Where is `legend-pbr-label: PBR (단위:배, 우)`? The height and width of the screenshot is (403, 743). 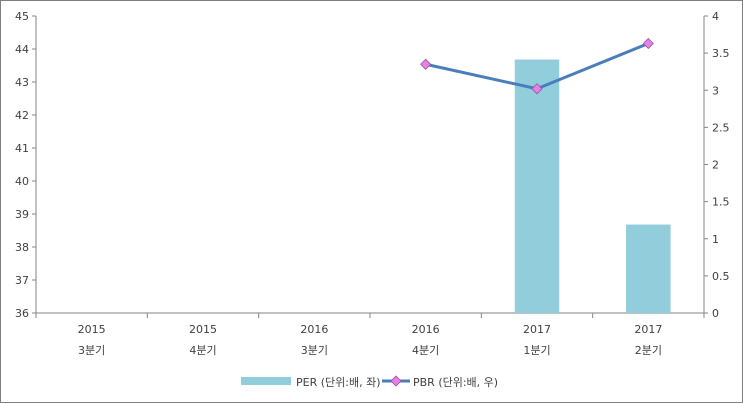
legend-pbr-label: PBR (단위:배, 우) is located at coordinates (455, 382).